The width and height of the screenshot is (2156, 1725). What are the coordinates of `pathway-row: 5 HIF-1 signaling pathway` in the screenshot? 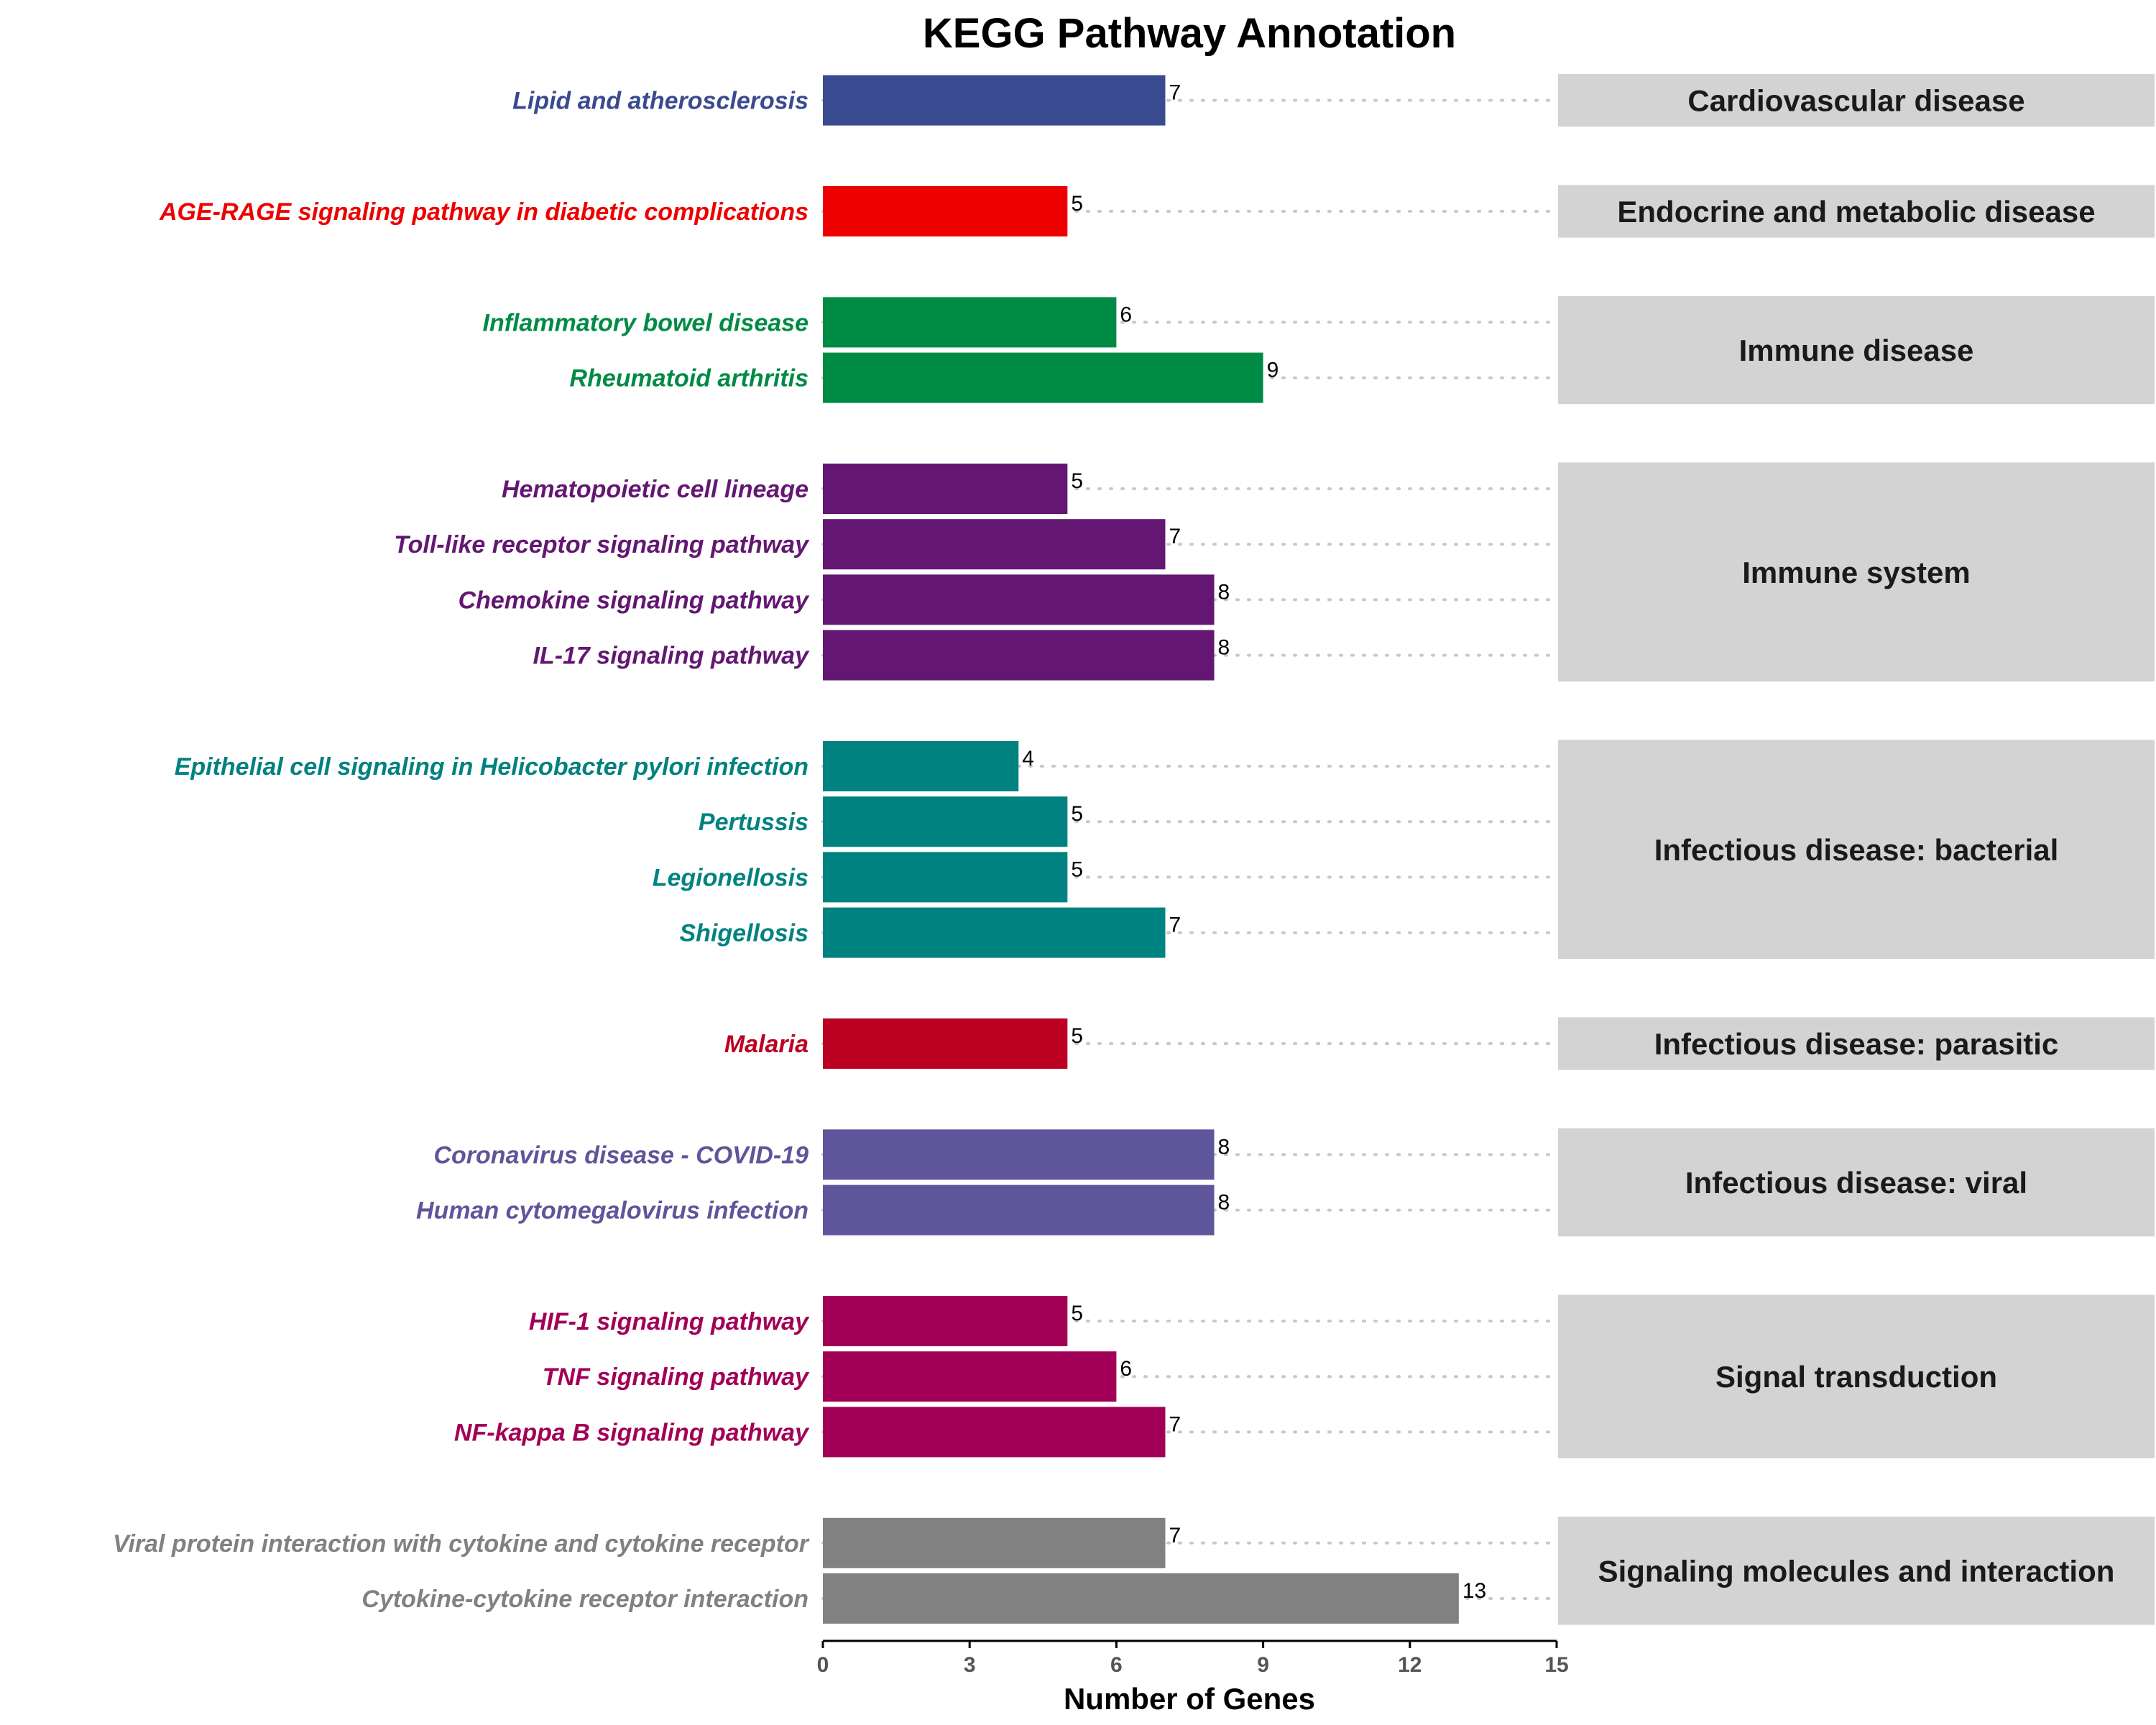 It's located at (1043, 1321).